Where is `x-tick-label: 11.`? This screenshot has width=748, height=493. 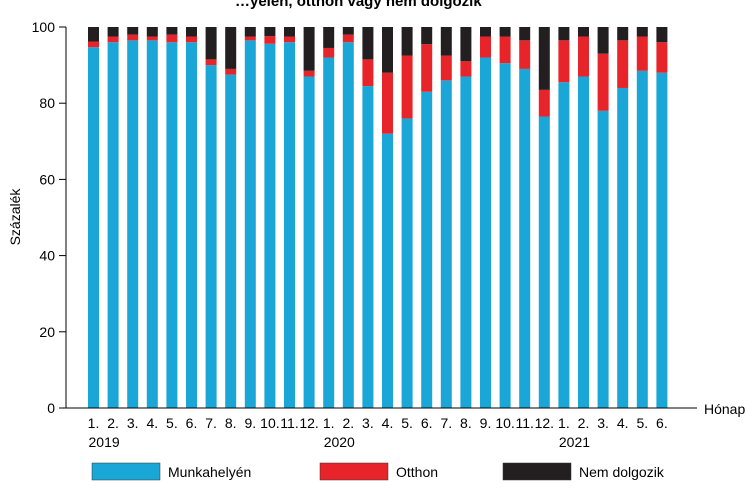 x-tick-label: 11. is located at coordinates (524, 423).